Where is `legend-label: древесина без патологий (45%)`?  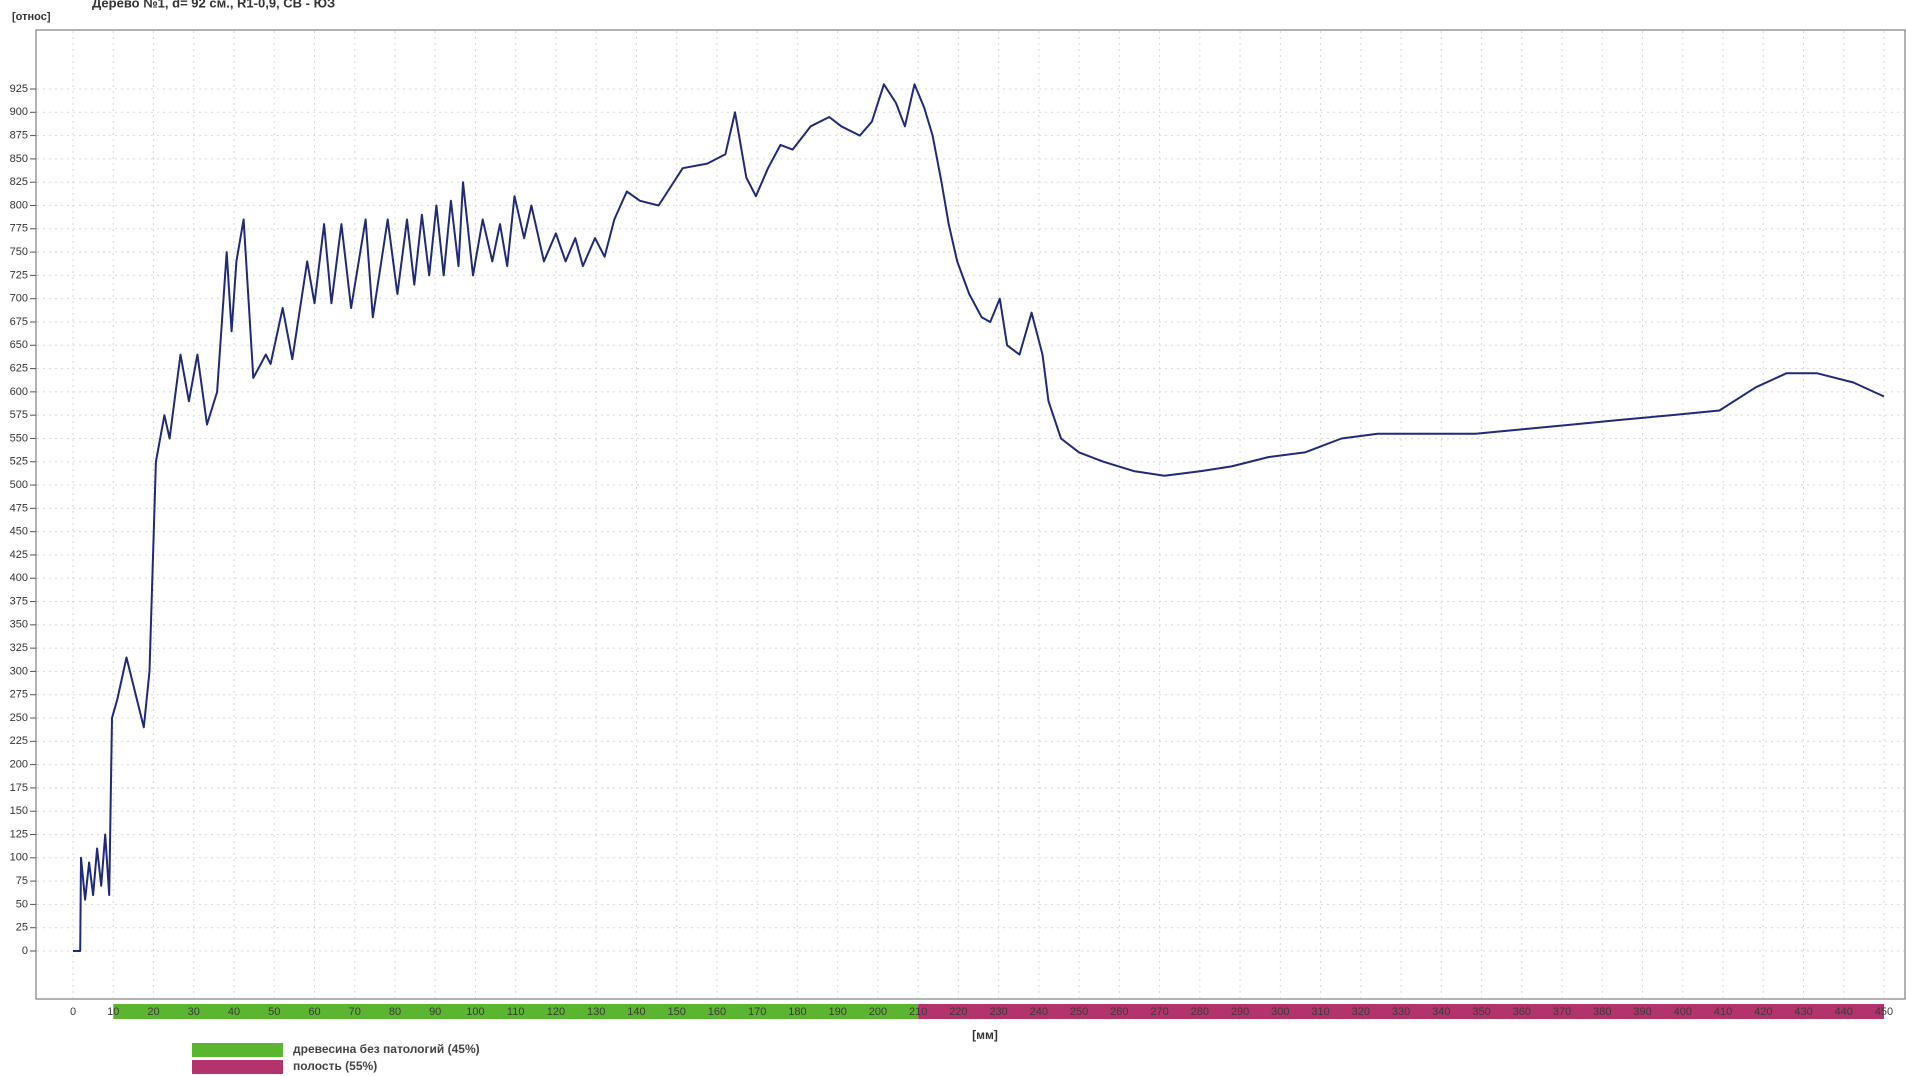
legend-label: древесина без патологий (45%) is located at coordinates (386, 1049).